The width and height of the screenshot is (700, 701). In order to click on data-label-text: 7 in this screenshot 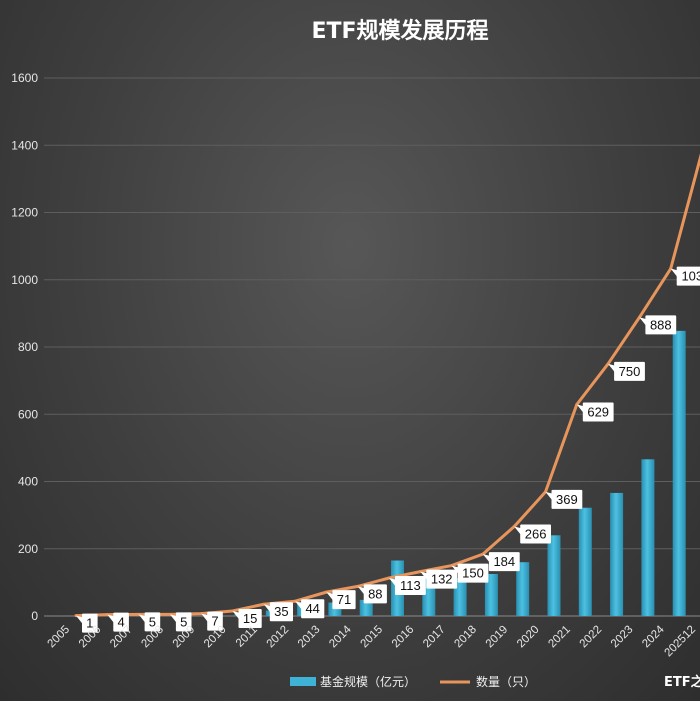, I will do `click(214, 621)`.